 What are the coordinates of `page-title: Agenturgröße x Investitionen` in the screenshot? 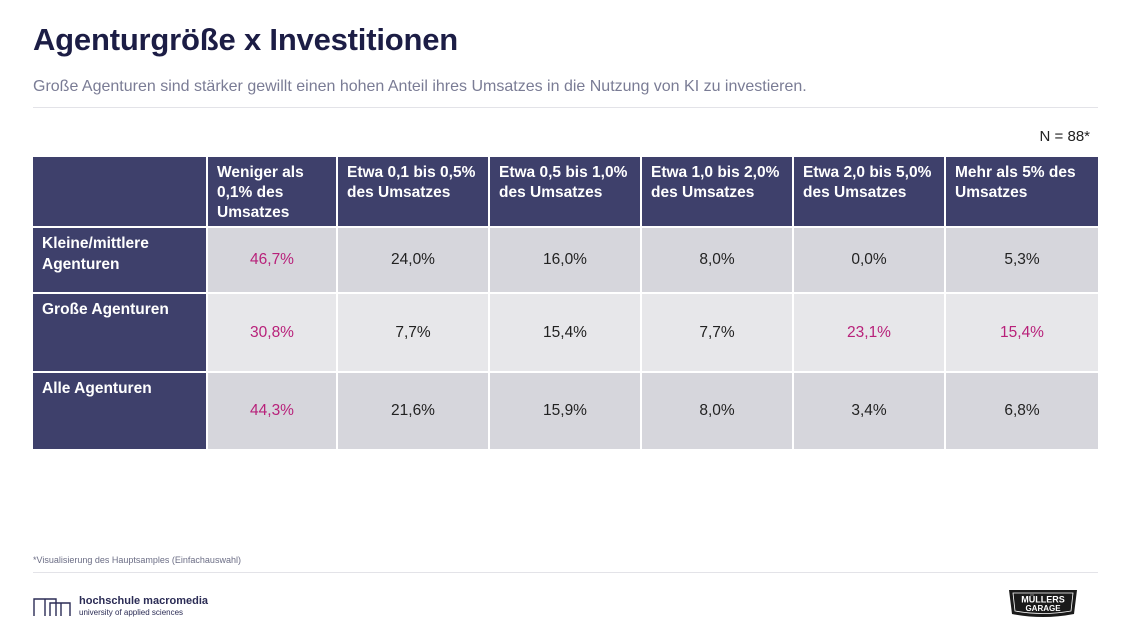 It's located at (245, 39).